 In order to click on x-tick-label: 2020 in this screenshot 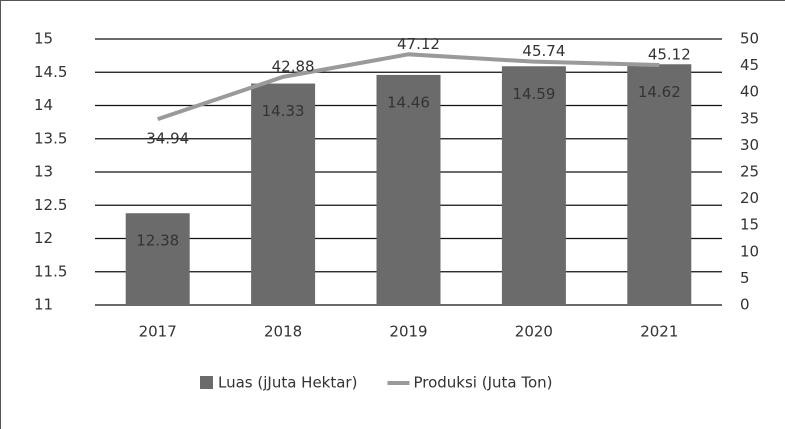, I will do `click(534, 332)`.